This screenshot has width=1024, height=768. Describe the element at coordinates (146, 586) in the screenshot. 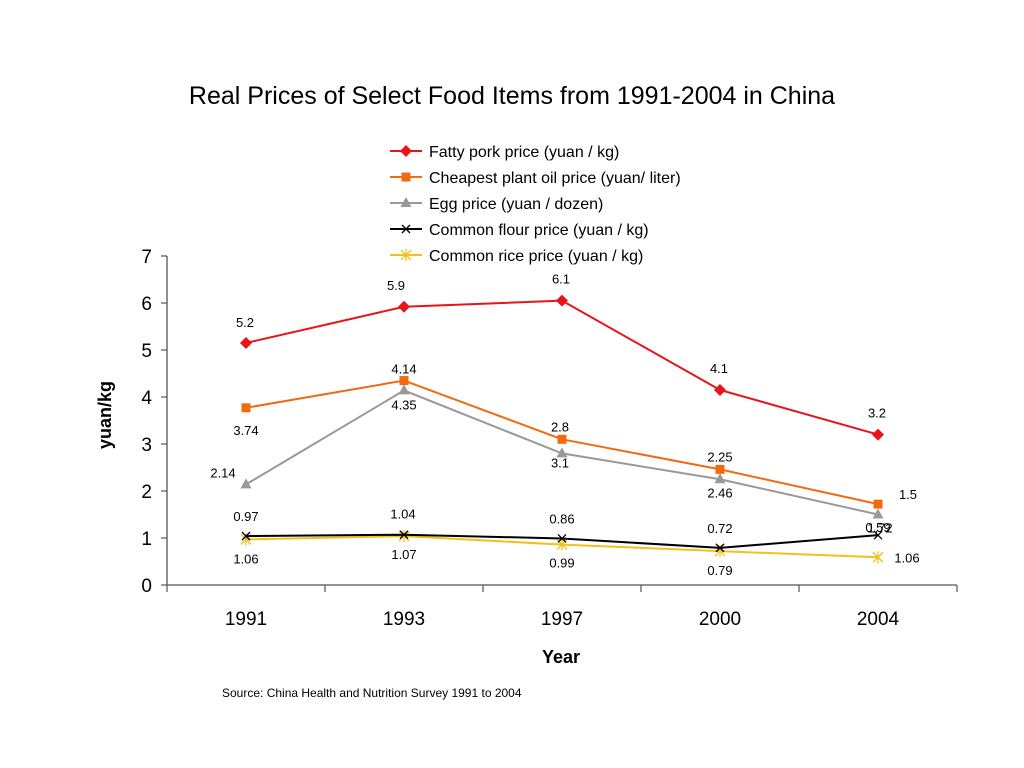

I see `y-tick-label: 0` at that location.